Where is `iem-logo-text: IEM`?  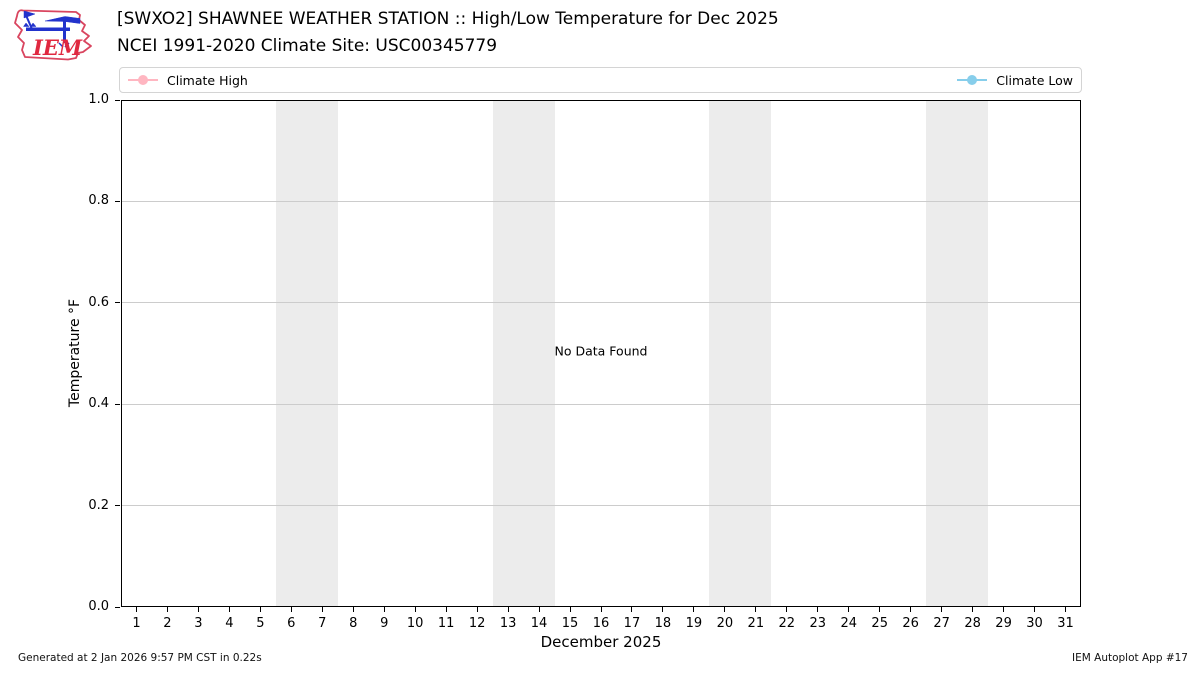 iem-logo-text: IEM is located at coordinates (57, 47).